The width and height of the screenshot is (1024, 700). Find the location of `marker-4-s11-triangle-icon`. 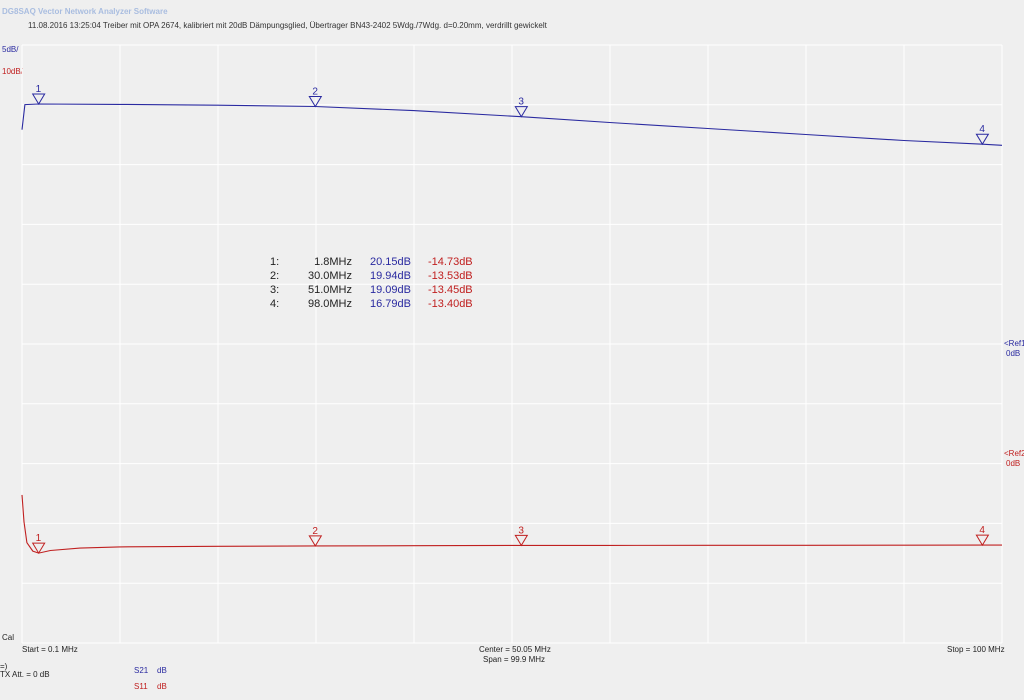

marker-4-s11-triangle-icon is located at coordinates (982, 540).